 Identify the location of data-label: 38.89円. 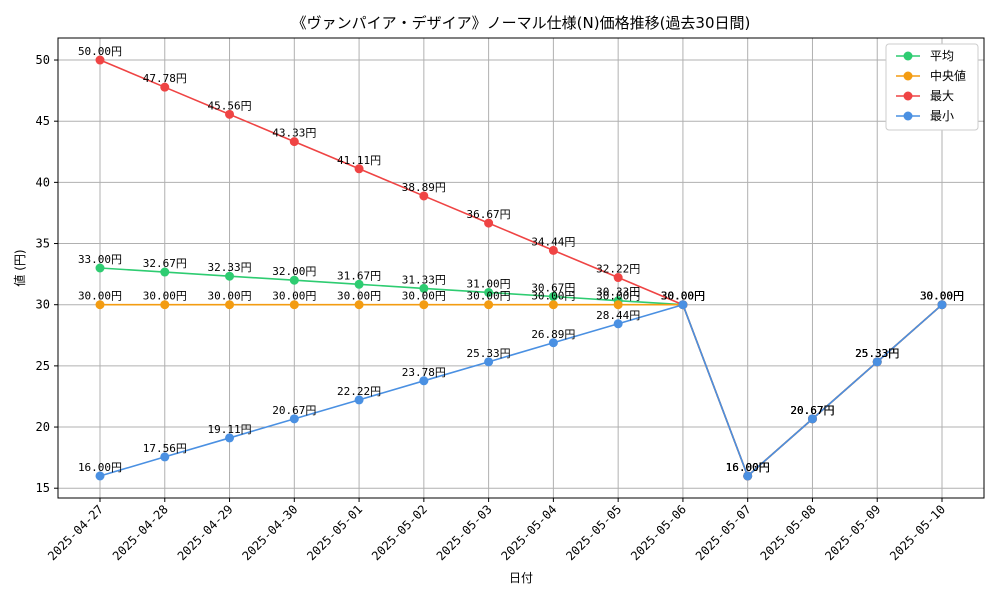
(424, 187).